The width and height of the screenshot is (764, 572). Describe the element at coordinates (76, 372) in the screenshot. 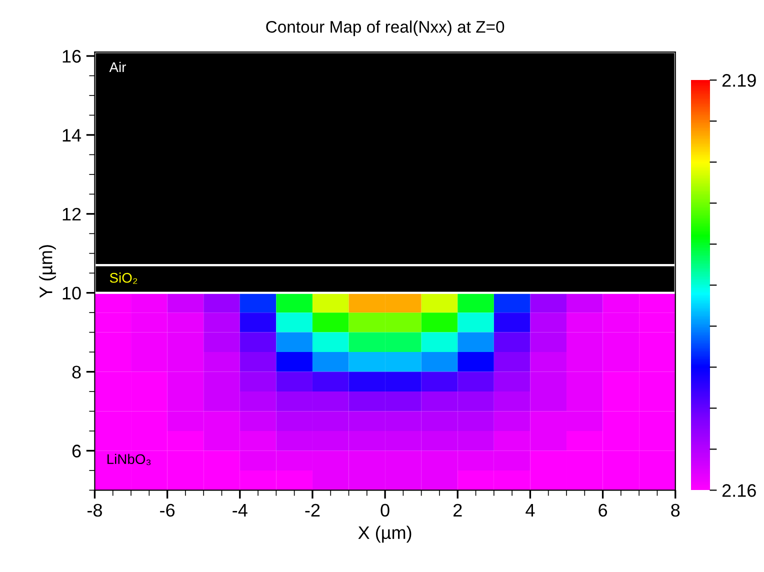

I see `y-tick-label: 8` at that location.